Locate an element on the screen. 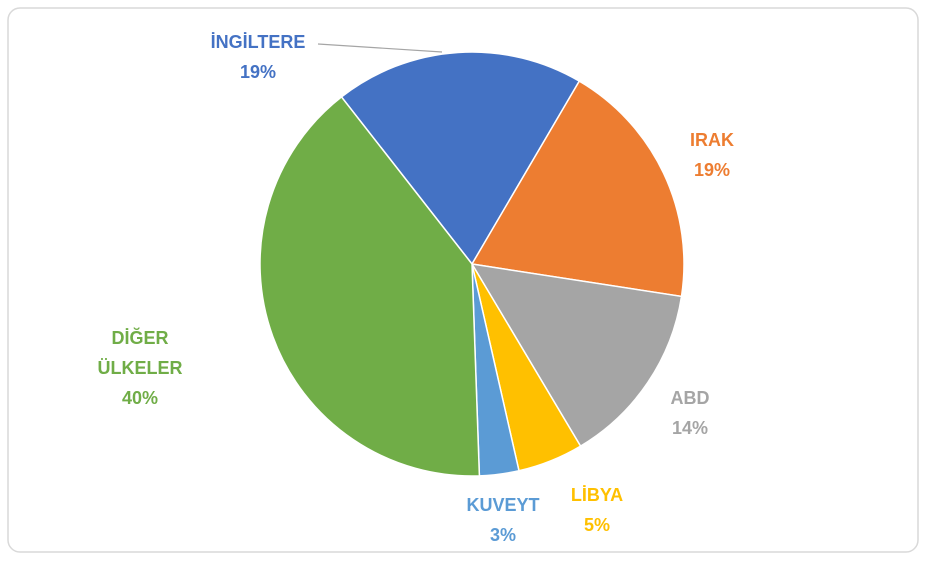 This screenshot has width=927, height=561. value-label: 5% is located at coordinates (597, 525).